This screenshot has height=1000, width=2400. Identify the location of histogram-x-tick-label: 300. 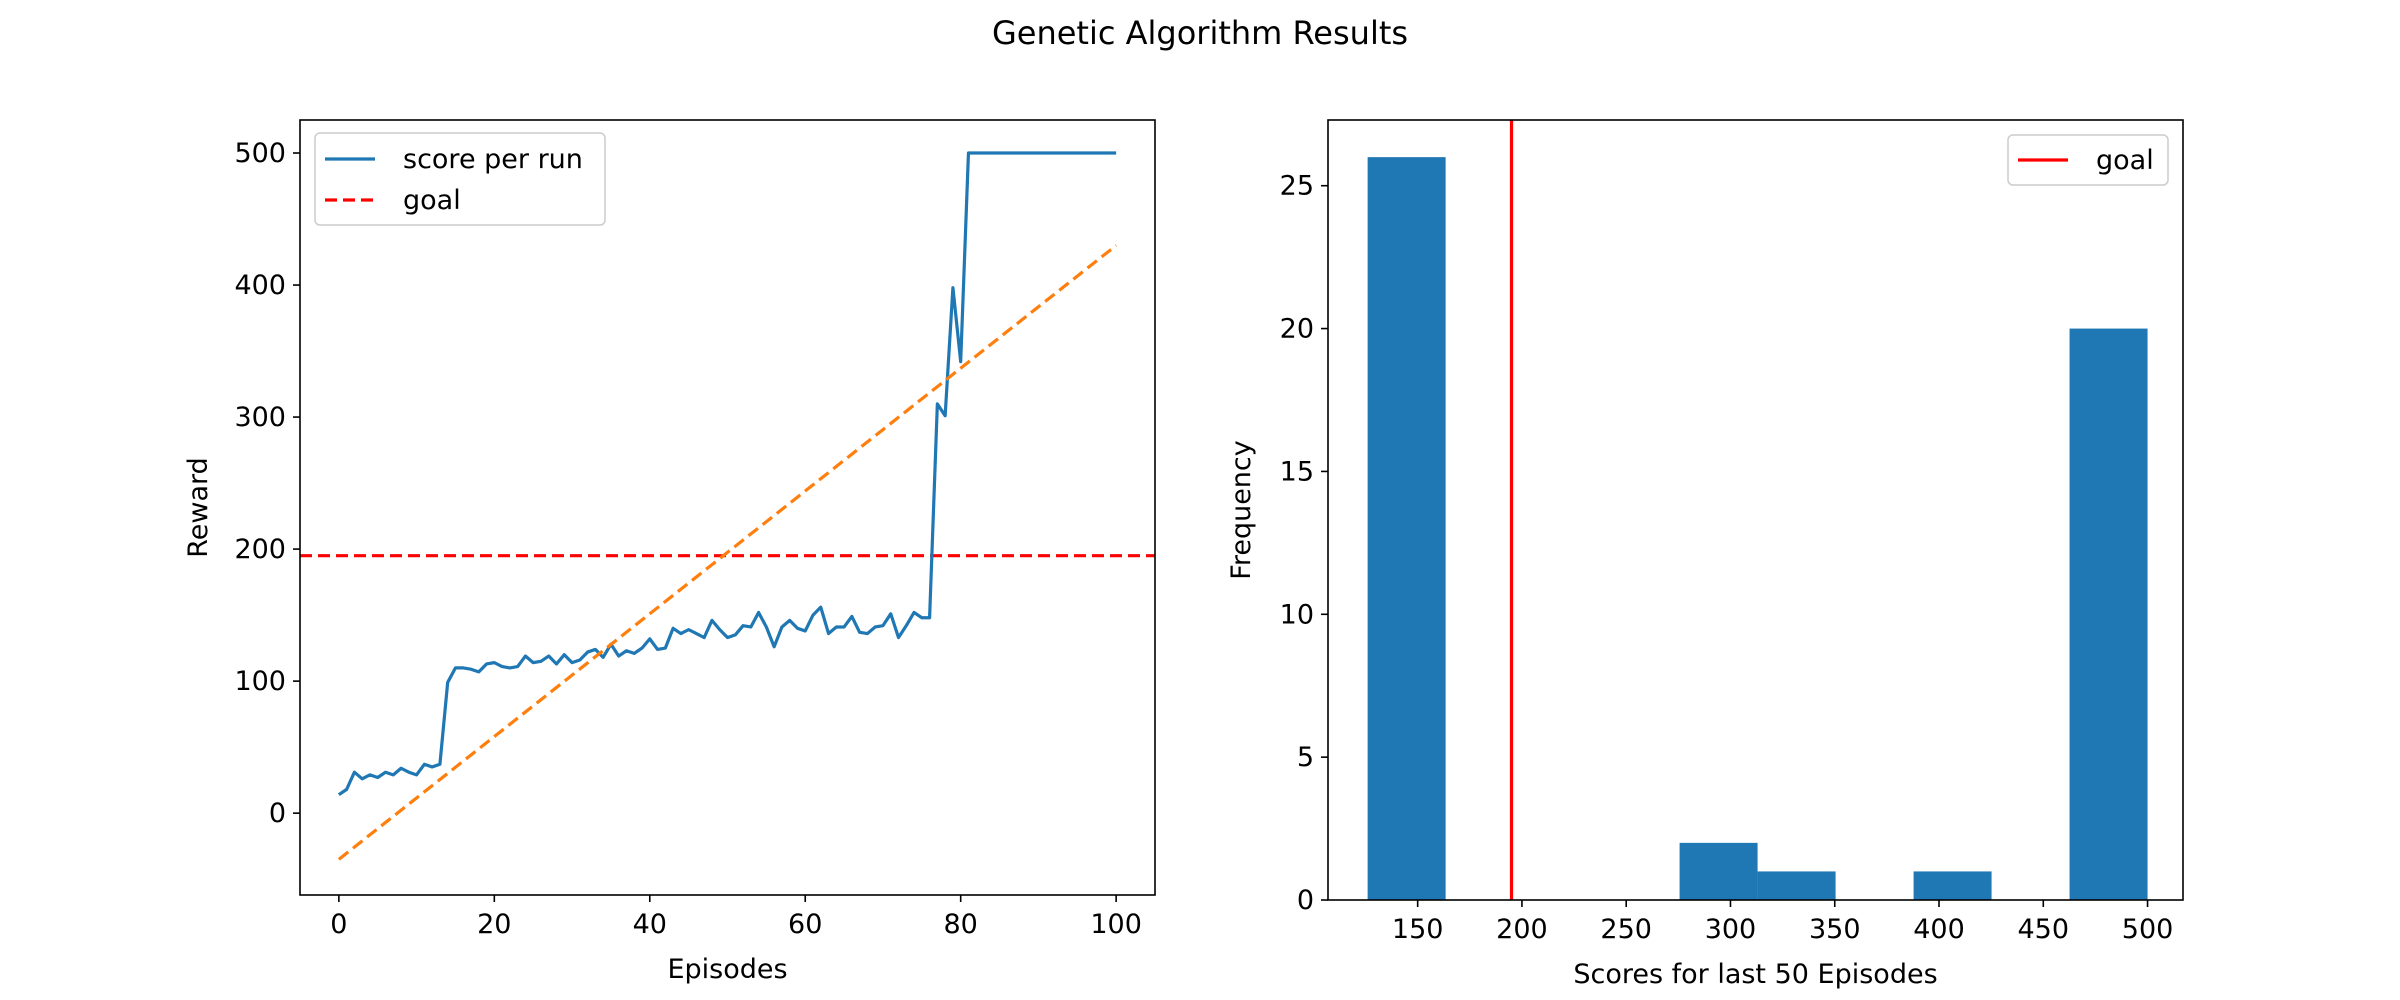
(1731, 929).